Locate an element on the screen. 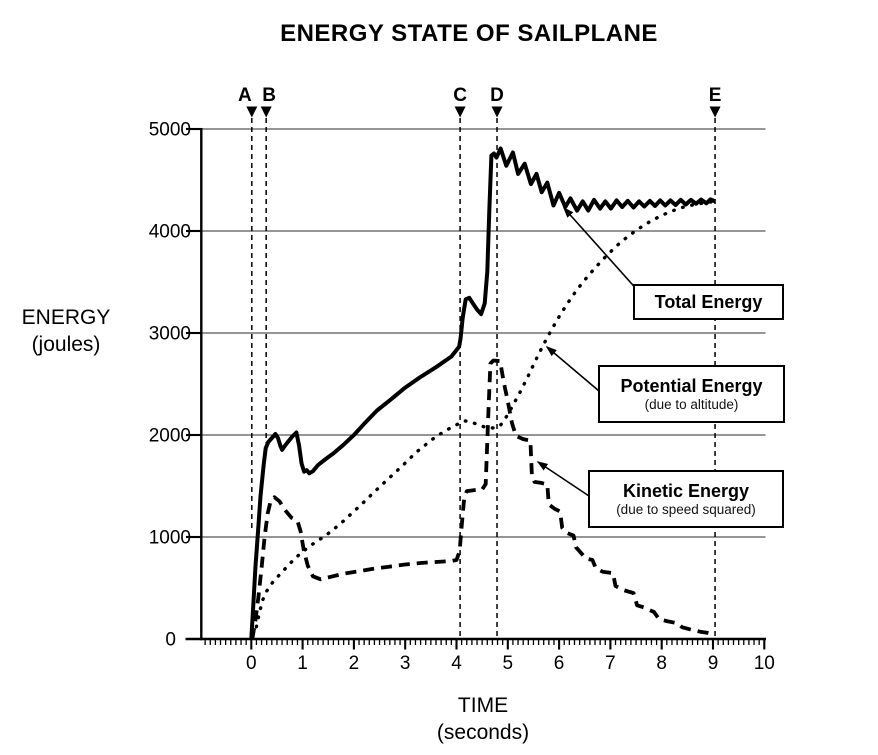 This screenshot has height=755, width=878. legend-total-energy-label: Total Energy is located at coordinates (708, 302).